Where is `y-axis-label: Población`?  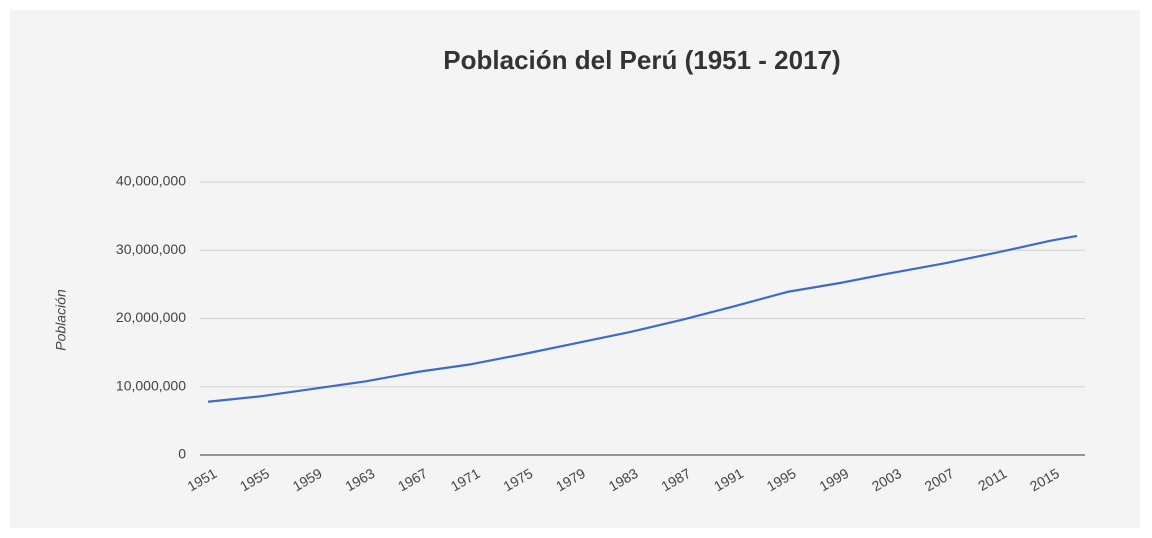 y-axis-label: Población is located at coordinates (61, 320).